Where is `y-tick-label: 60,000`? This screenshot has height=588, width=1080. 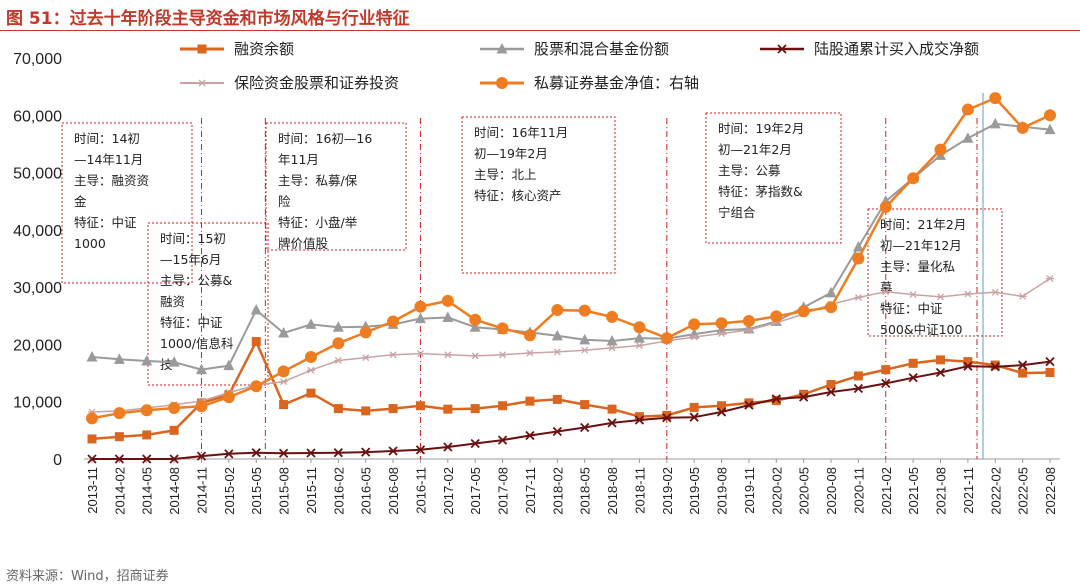 y-tick-label: 60,000 is located at coordinates (37, 116).